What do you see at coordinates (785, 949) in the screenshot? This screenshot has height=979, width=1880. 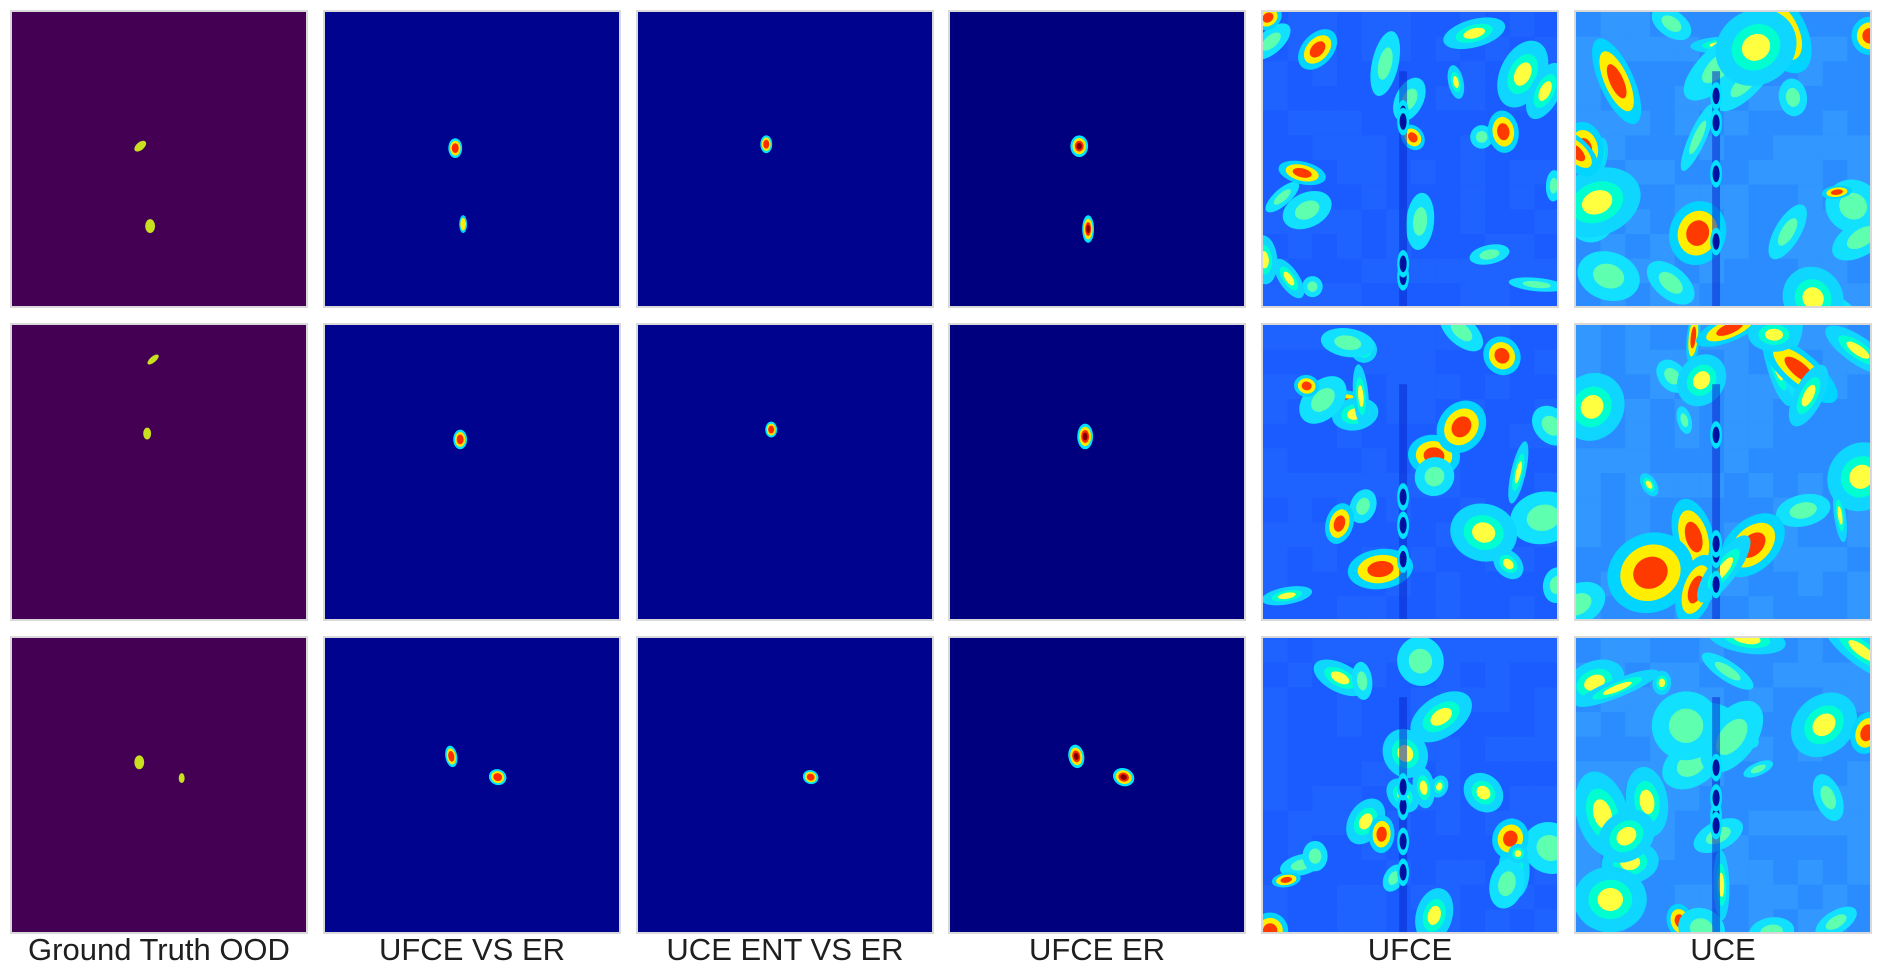 I see `column-label-uce_ent_vs_er: UCE ENT VS ER` at bounding box center [785, 949].